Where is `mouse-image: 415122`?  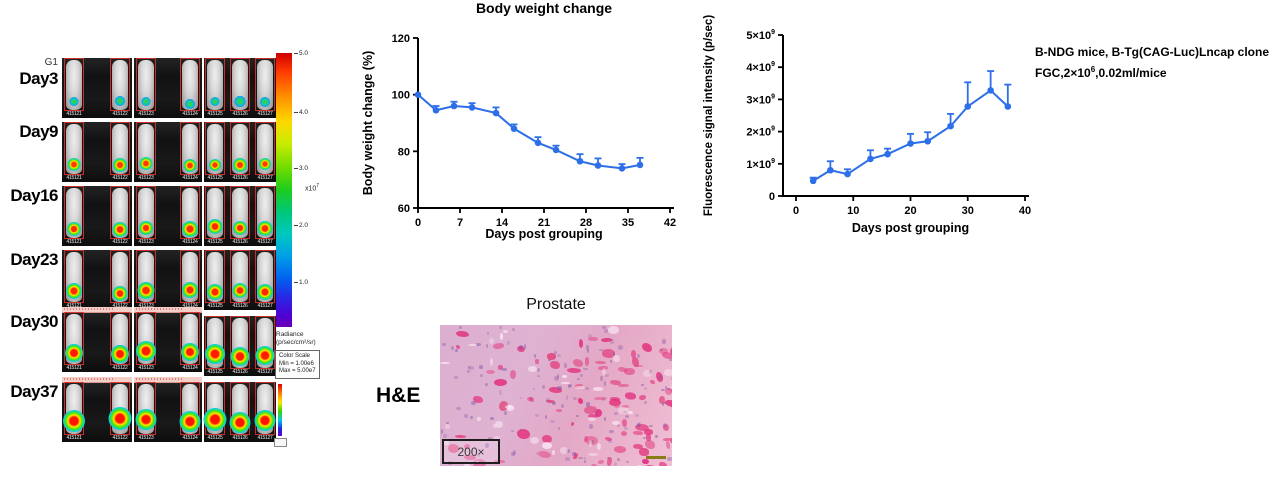 mouse-image: 415122 is located at coordinates (120, 412).